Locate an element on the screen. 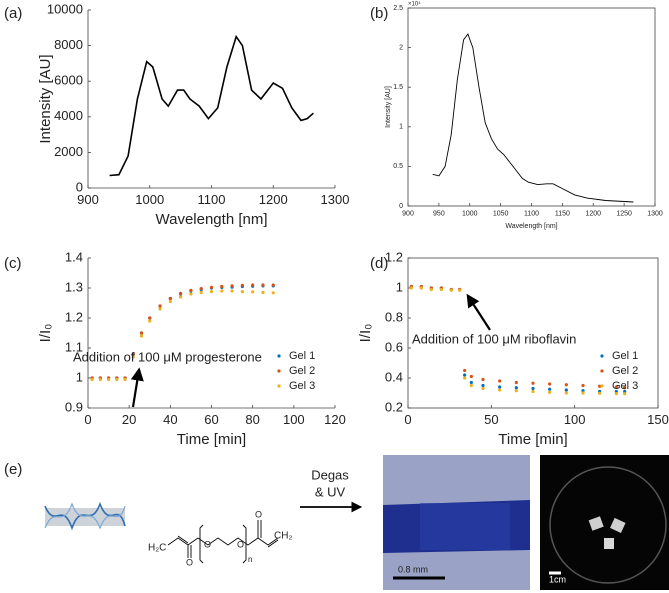 This screenshot has height=593, width=669. legend-label: Gel 3 is located at coordinates (302, 386).